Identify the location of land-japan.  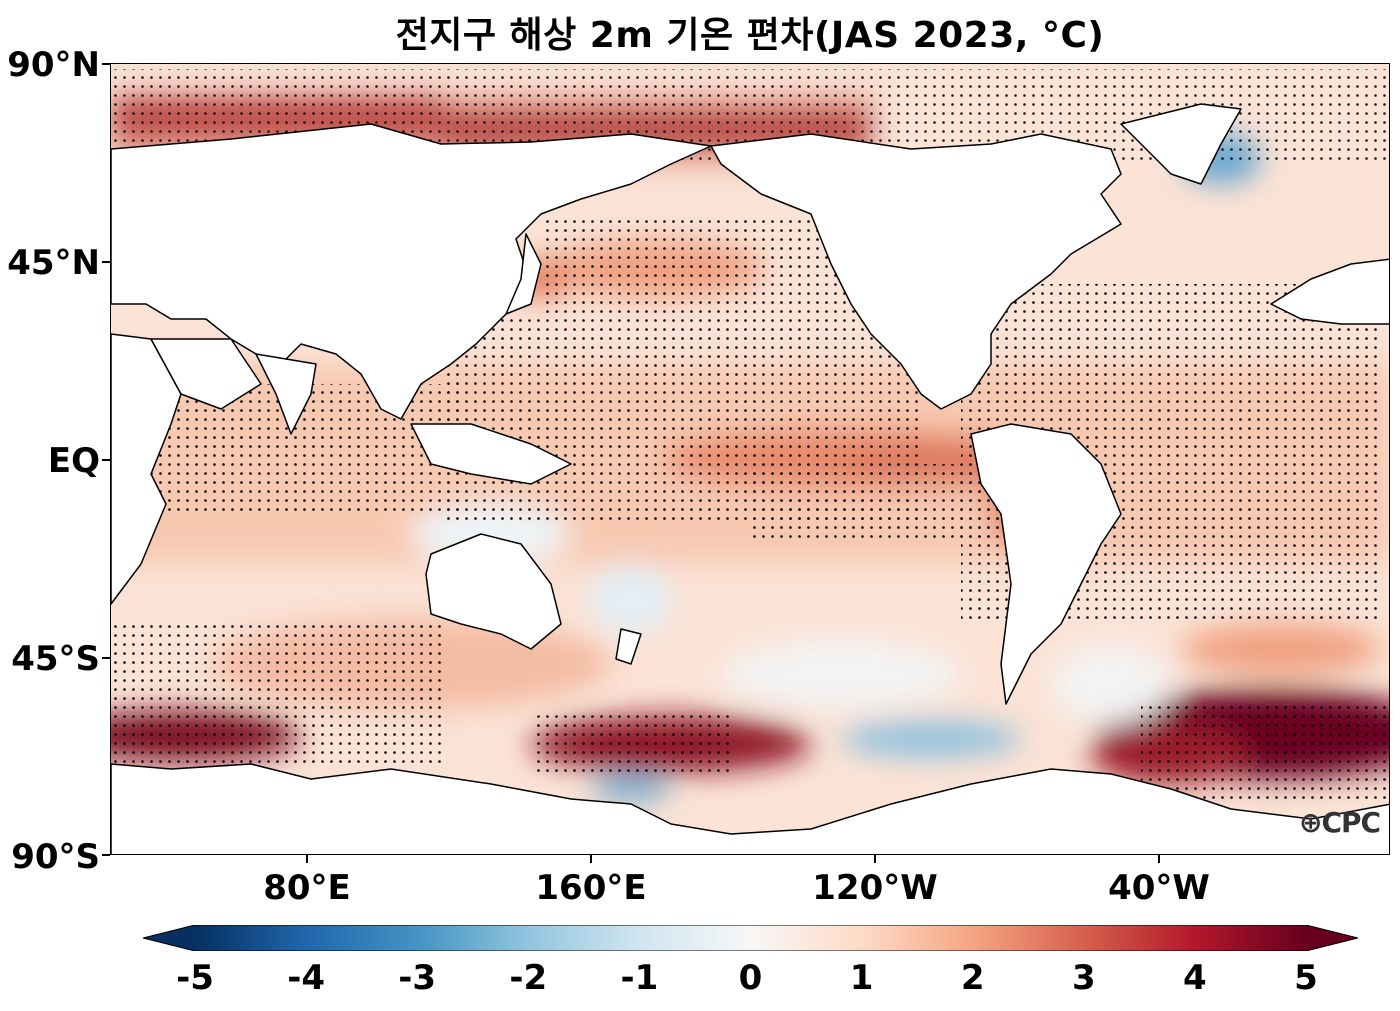
(523, 274).